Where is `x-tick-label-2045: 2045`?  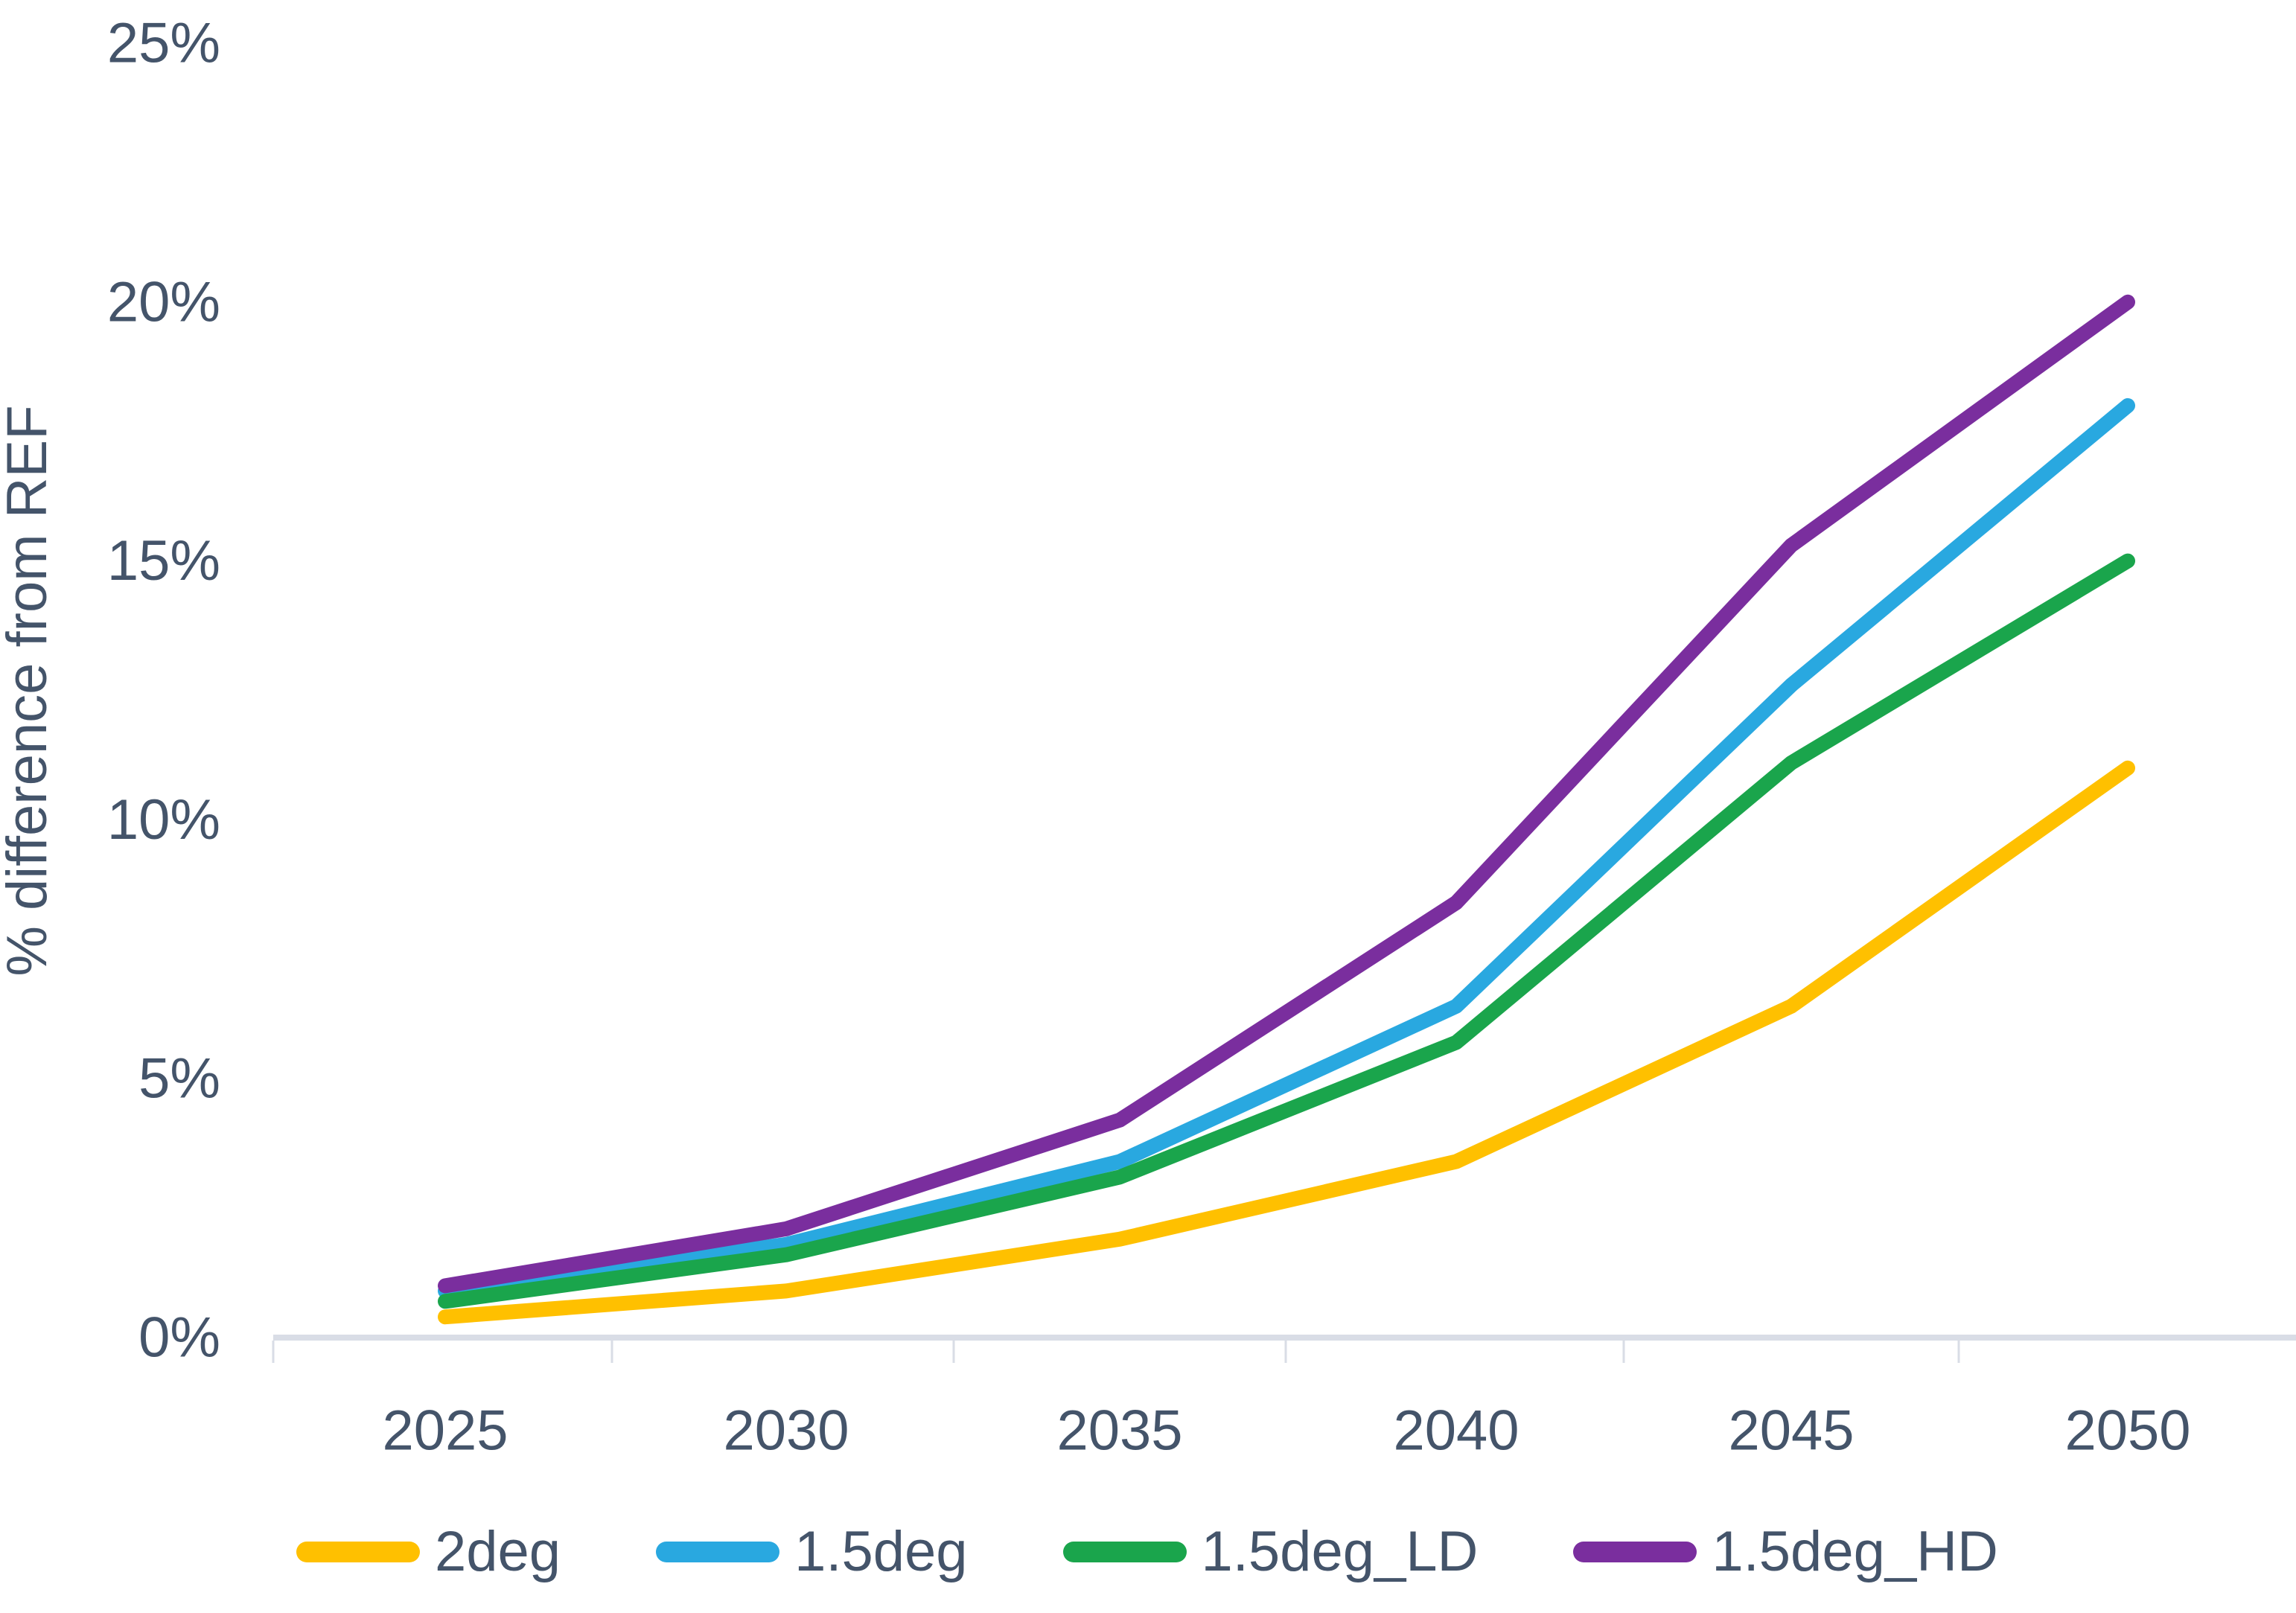 x-tick-label-2045: 2045 is located at coordinates (1791, 1431).